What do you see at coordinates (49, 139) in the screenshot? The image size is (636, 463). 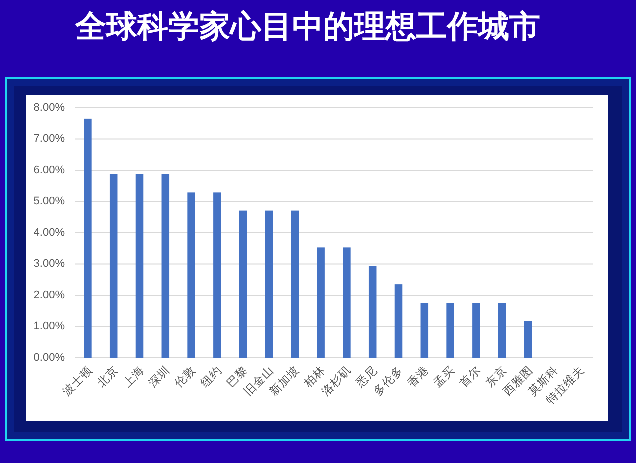 I see `ytick-label: 7.00%` at bounding box center [49, 139].